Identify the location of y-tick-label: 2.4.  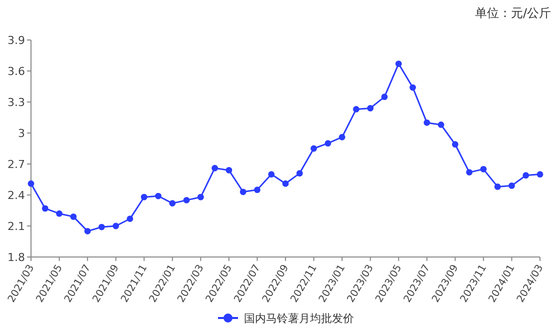
(16, 195).